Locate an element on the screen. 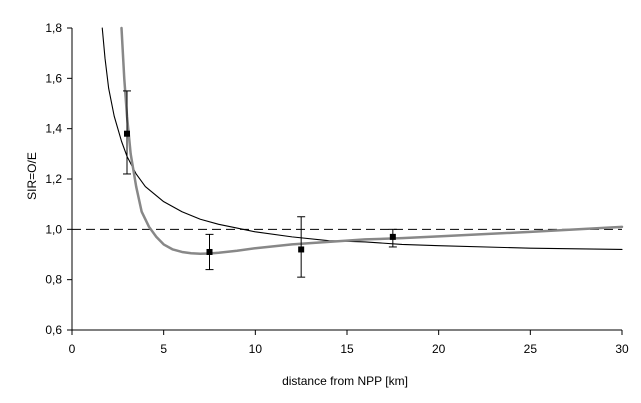  x-tick-label: 10 is located at coordinates (256, 349).